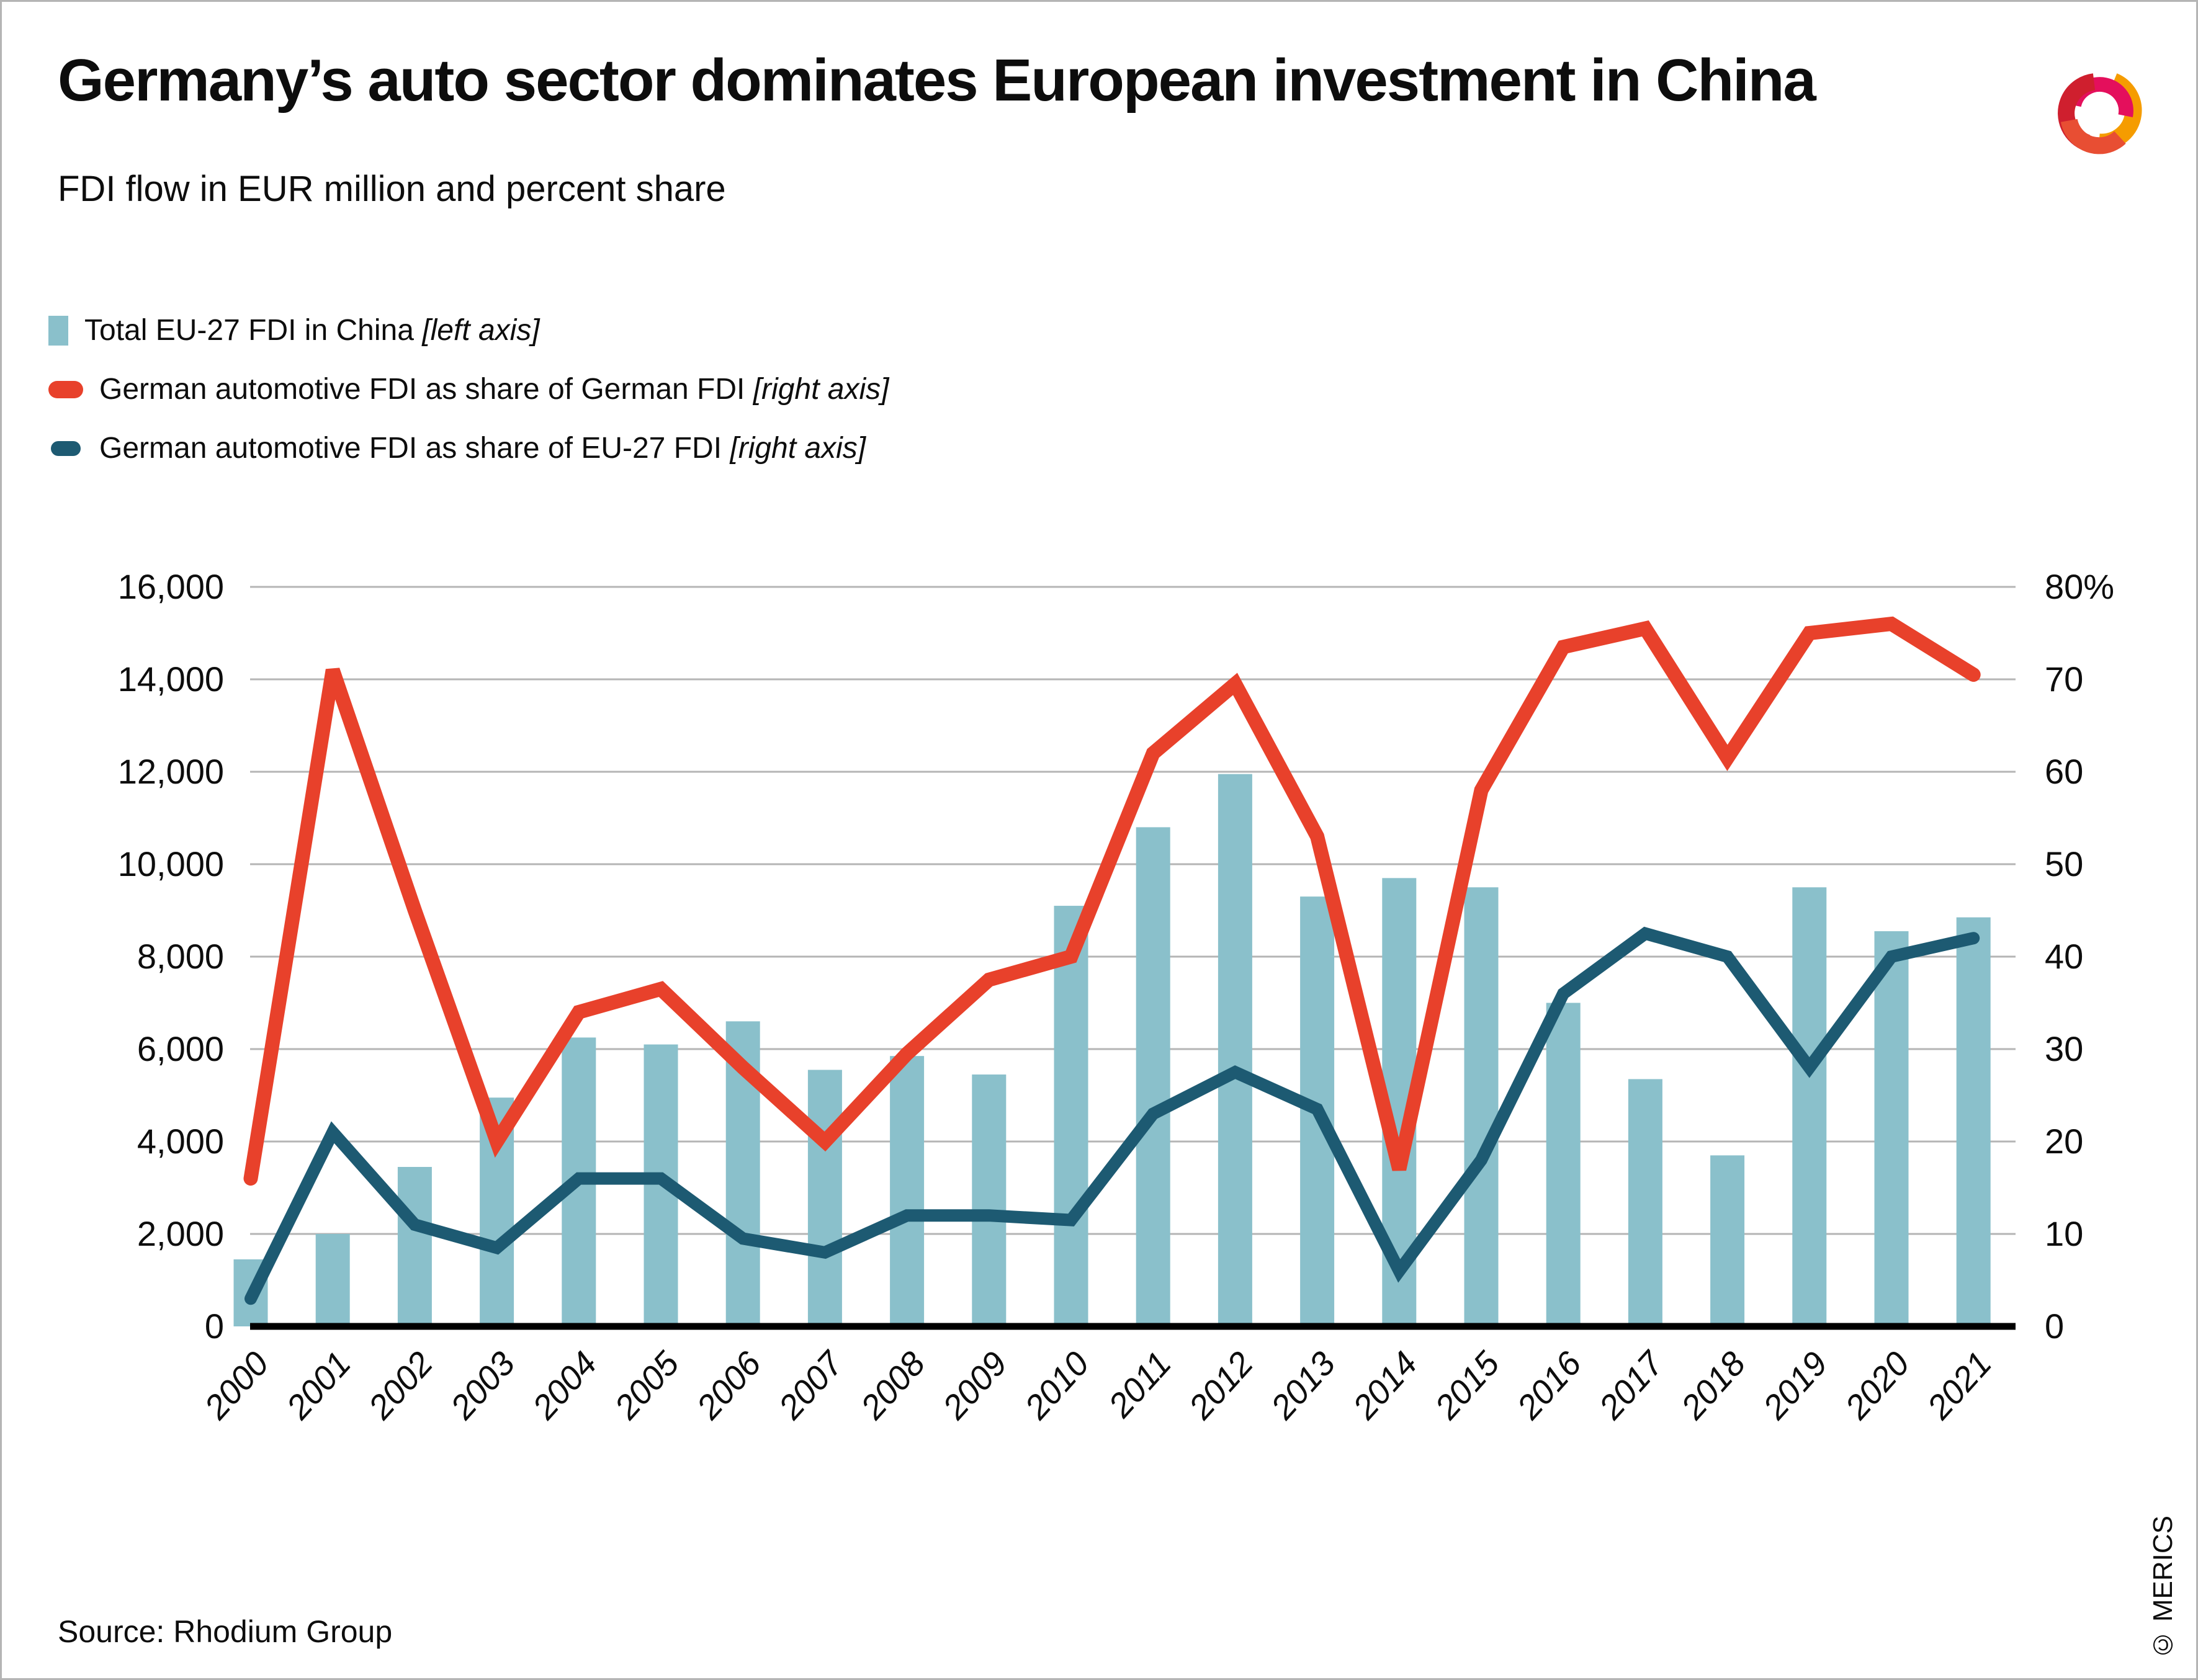  What do you see at coordinates (249, 330) in the screenshot?
I see `legend-text: Total EU-27 FDI in China` at bounding box center [249, 330].